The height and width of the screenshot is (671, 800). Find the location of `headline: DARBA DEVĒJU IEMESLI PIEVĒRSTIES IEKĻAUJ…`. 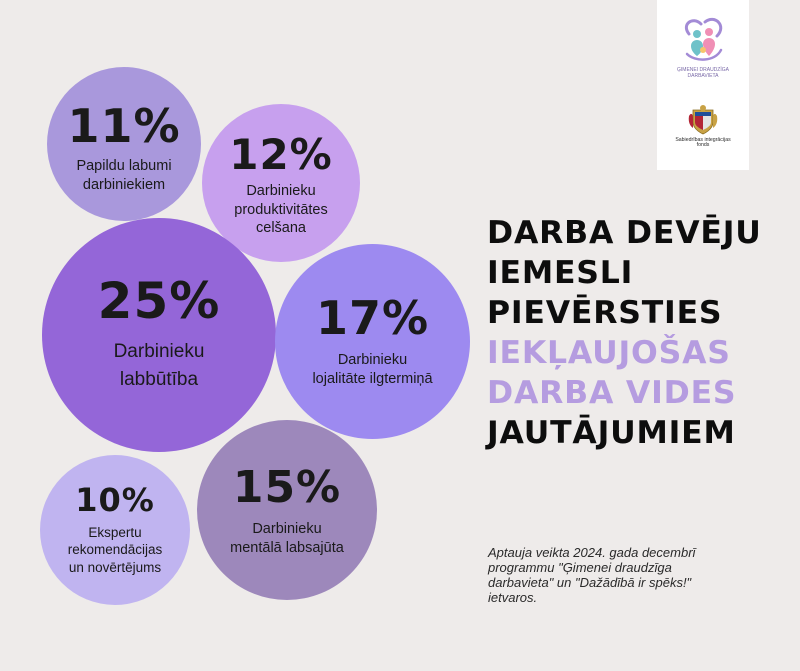

headline: DARBA DEVĒJU IEMESLI PIEVĒRSTIES IEKĻAUJ… is located at coordinates (637, 333).